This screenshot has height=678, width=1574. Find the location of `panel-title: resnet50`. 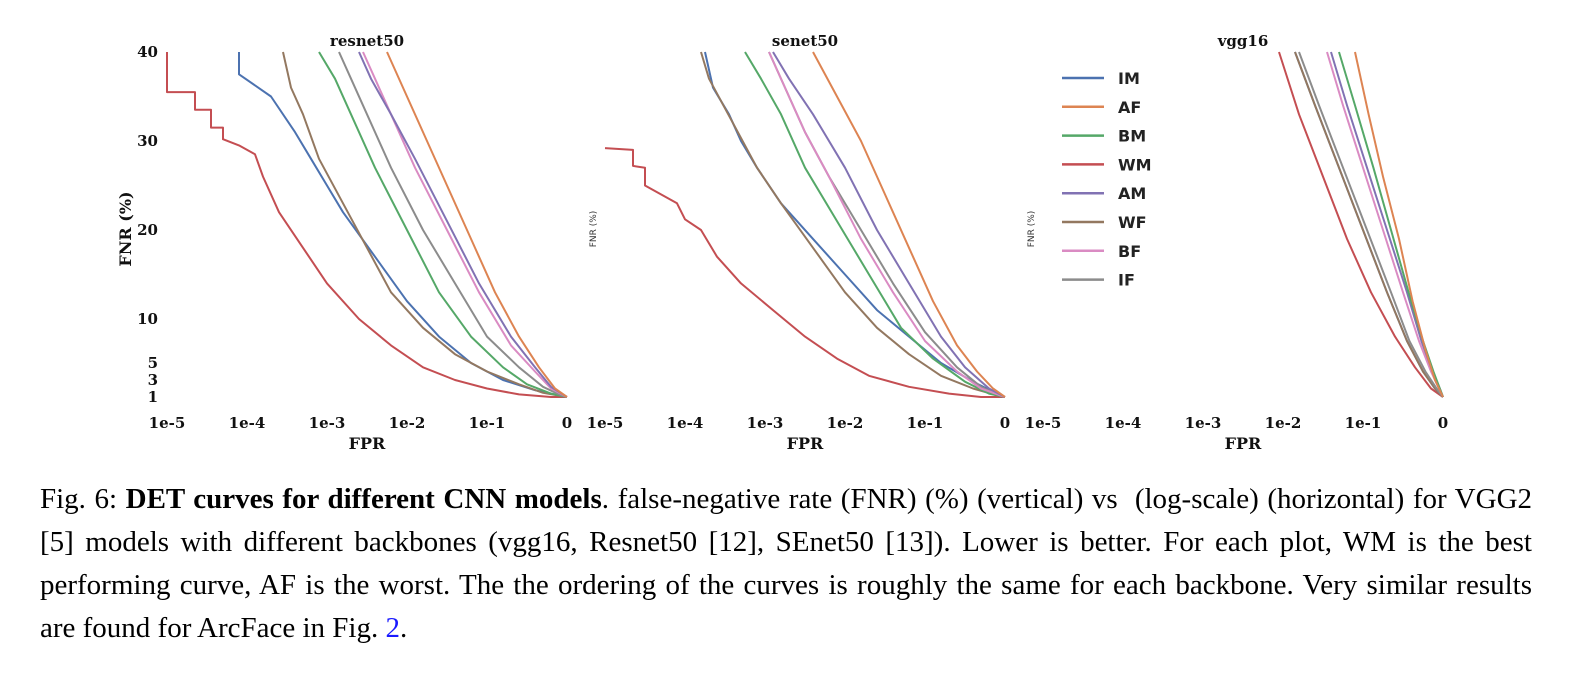

panel-title: resnet50 is located at coordinates (367, 41).